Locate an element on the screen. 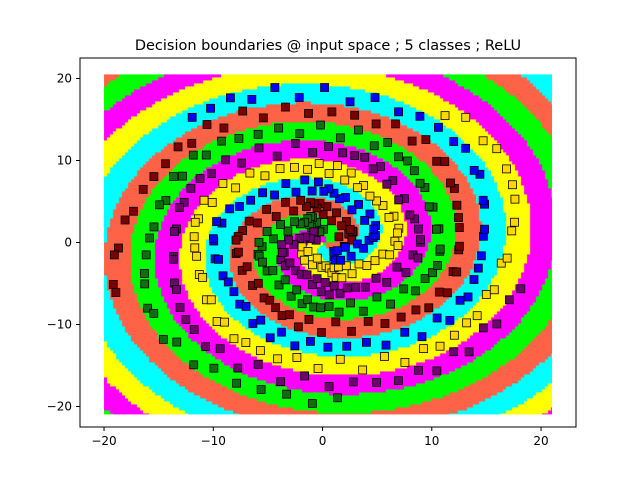  x-tick-label: 20 is located at coordinates (540, 441).